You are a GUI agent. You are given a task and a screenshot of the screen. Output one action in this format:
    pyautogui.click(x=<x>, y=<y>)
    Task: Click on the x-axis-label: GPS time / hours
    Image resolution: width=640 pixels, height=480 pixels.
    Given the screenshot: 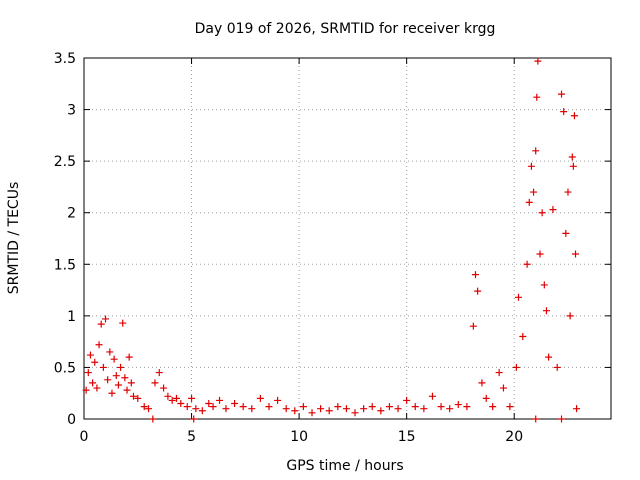 What is the action you would take?
    pyautogui.click(x=344, y=466)
    